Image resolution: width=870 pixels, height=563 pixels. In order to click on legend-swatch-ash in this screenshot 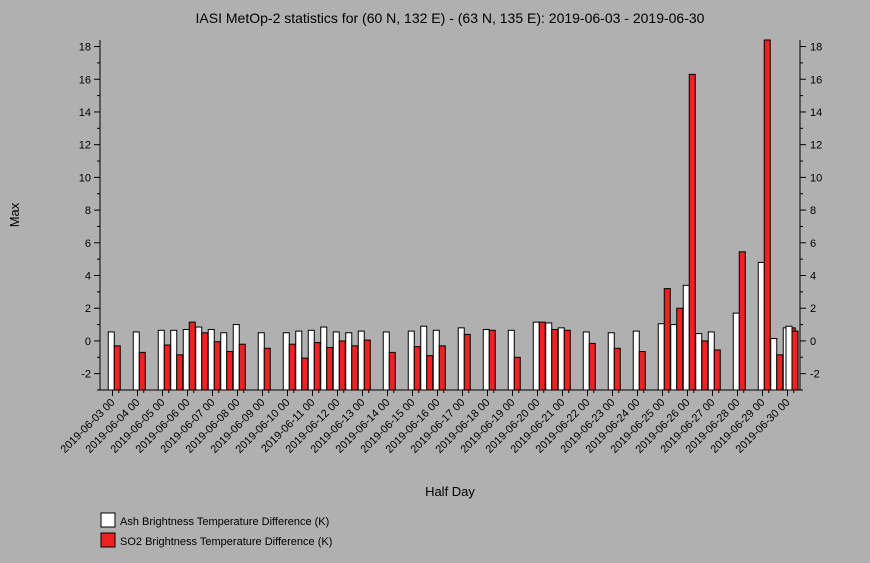, I will do `click(108, 520)`.